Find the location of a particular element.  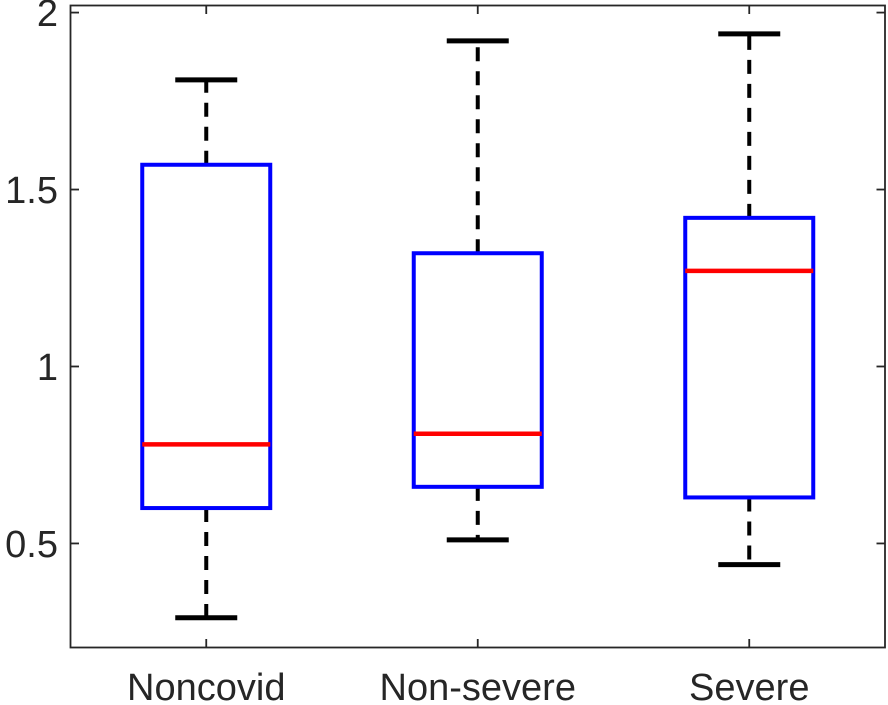

x-category-label: Non-severe is located at coordinates (478, 686).